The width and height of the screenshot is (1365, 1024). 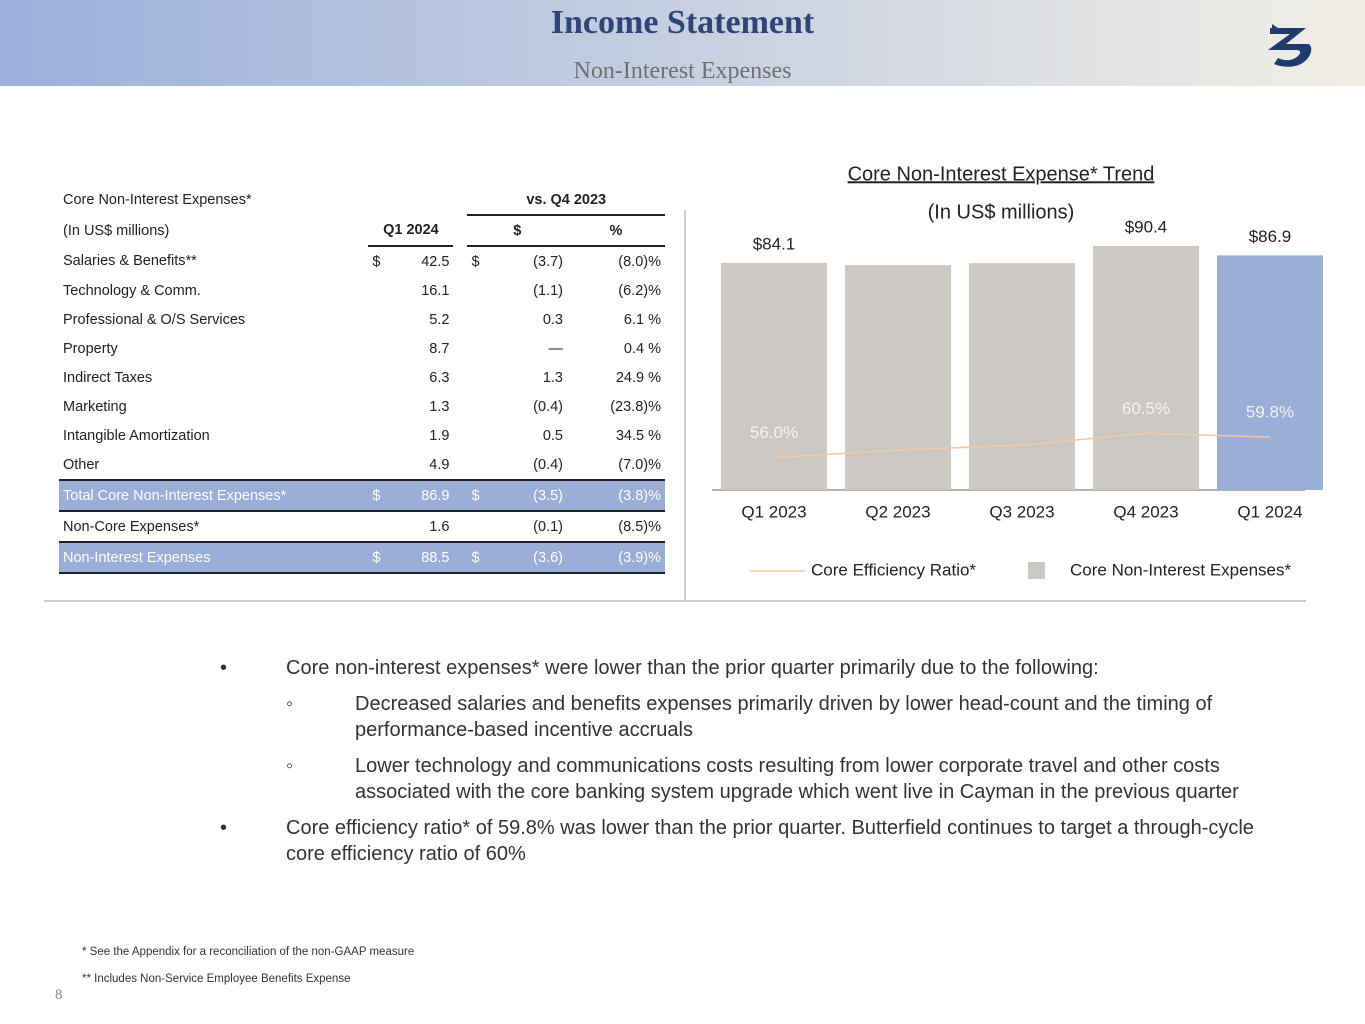 I want to click on header-band, so click(x=682, y=43).